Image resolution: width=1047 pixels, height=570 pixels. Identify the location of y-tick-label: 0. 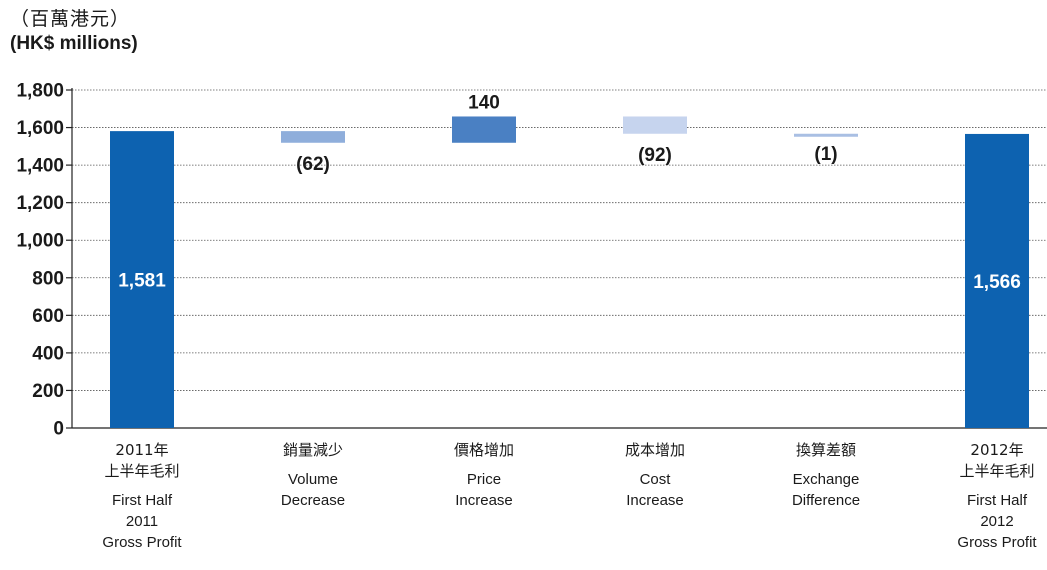
(58, 429).